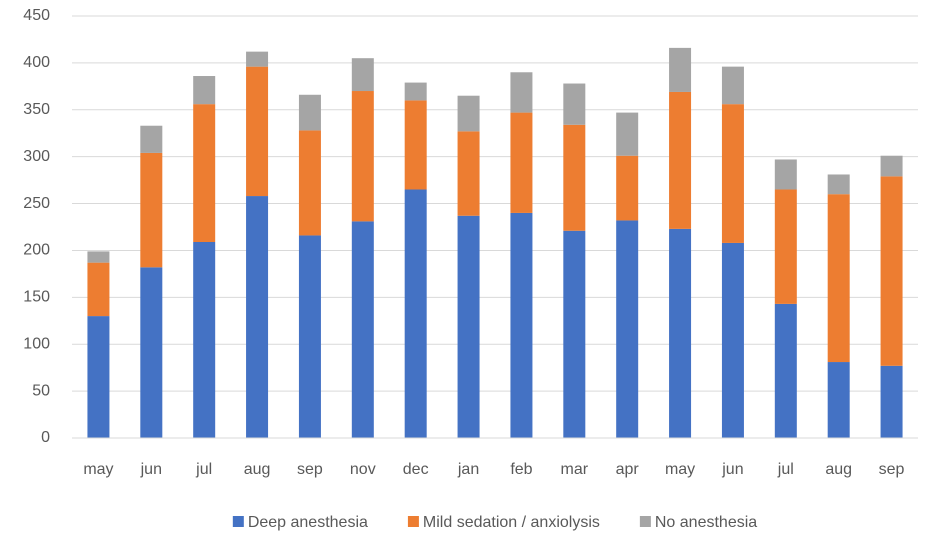 This screenshot has height=538, width=925. I want to click on y-tick-label: 100, so click(36, 343).